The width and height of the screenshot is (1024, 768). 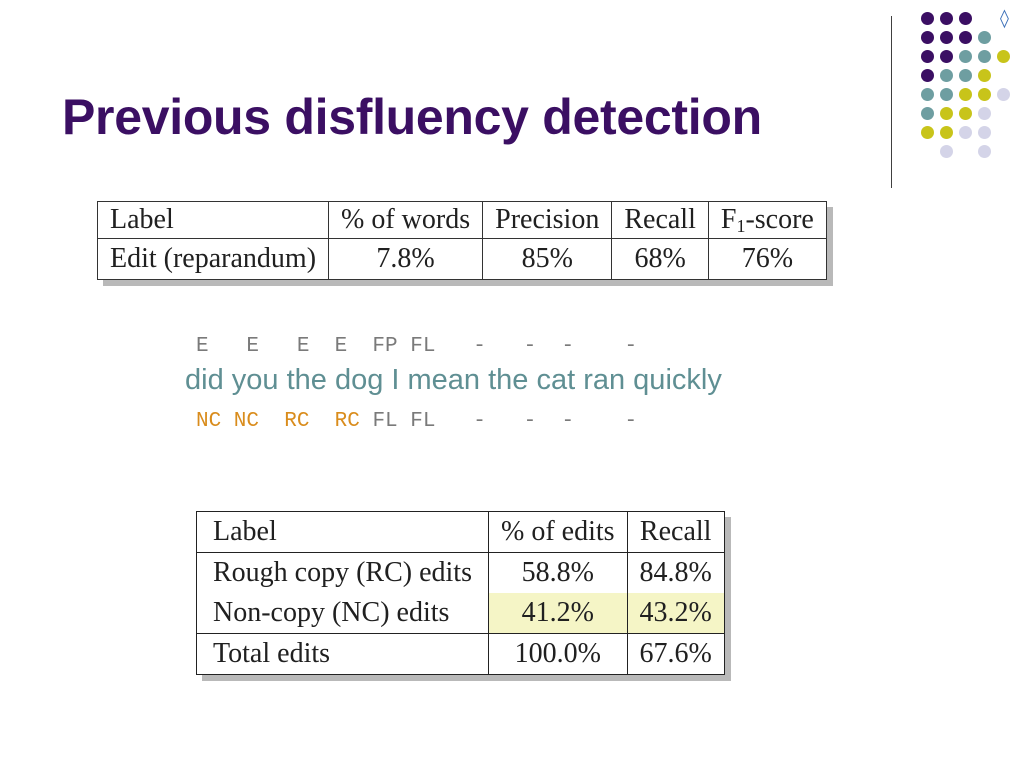 I want to click on title-divider, so click(x=891, y=102).